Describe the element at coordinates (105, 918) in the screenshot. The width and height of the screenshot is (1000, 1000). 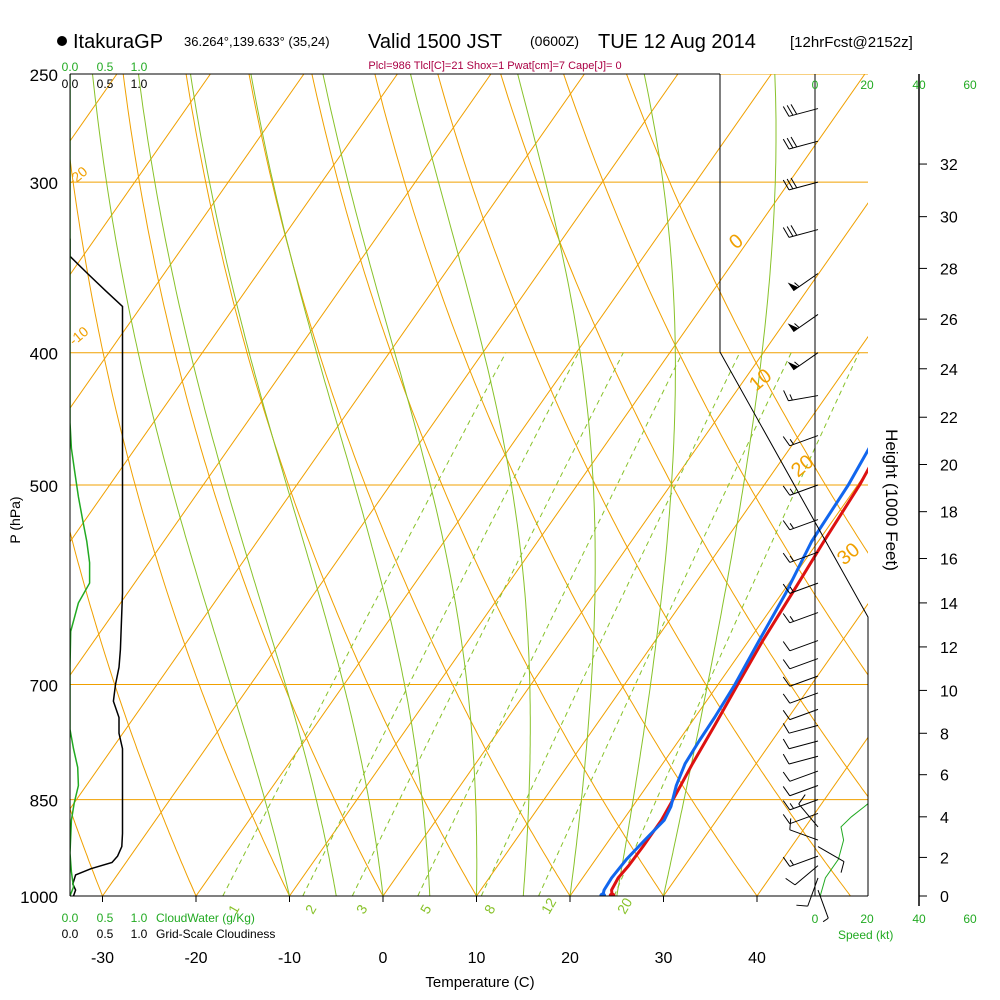
I see `cloudwater-tick-label-bottom: 0.5` at that location.